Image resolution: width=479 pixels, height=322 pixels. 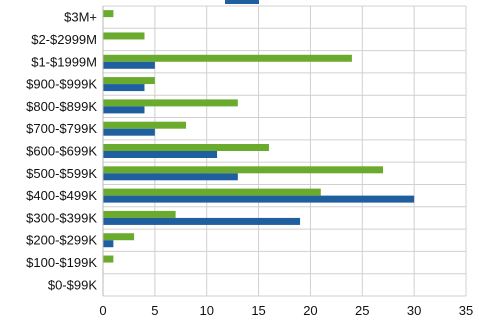 I want to click on category-label: $900-$999K, so click(x=61, y=84).